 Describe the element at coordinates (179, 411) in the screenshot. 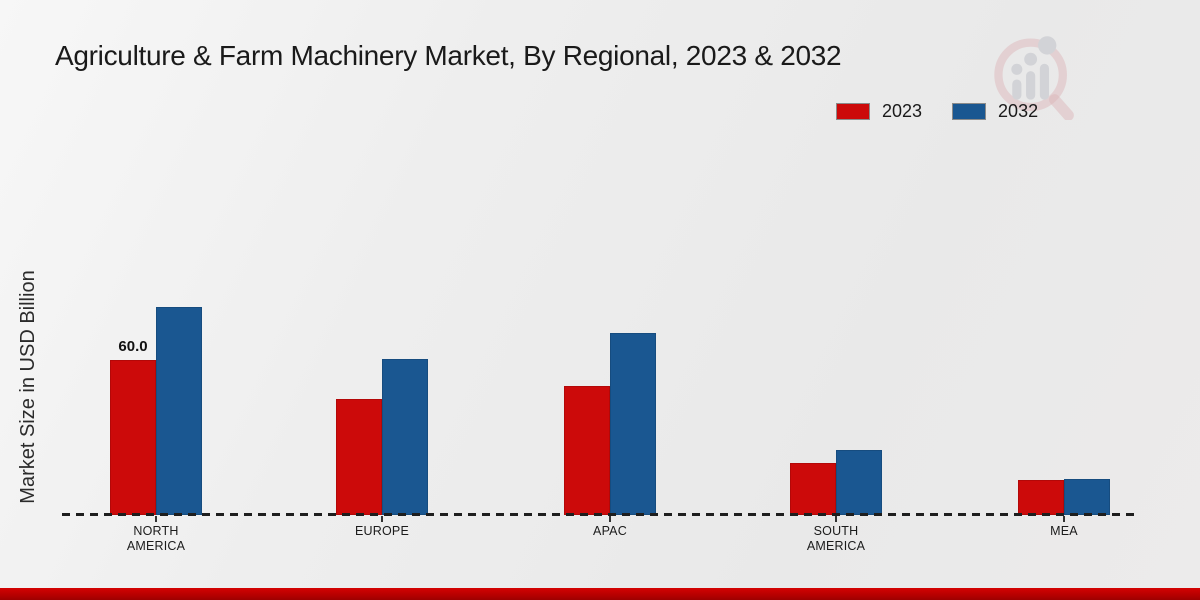

I see `bar-2032-north-america` at that location.